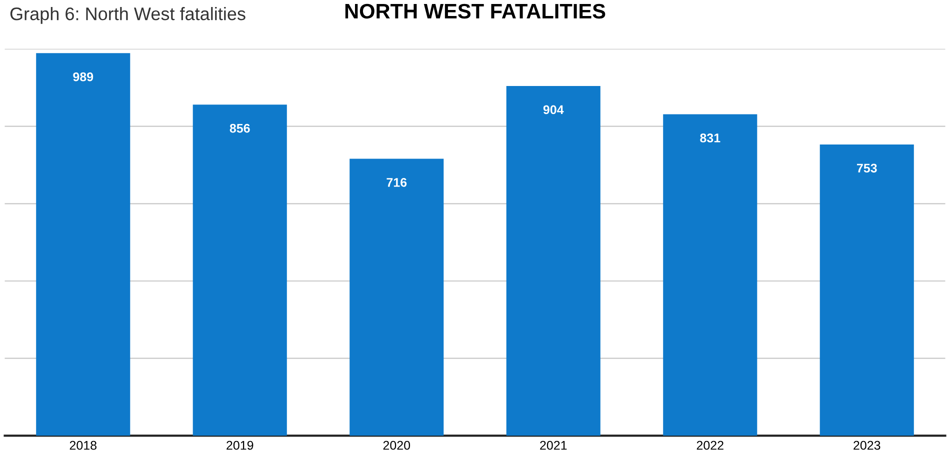 The width and height of the screenshot is (950, 466). Describe the element at coordinates (128, 15) in the screenshot. I see `caption: Graph 6: North West fatalities` at that location.